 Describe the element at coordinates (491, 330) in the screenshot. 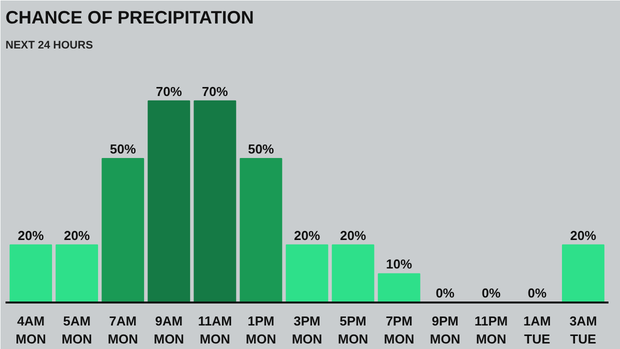

I see `x-tick-label: 11PM MON` at that location.